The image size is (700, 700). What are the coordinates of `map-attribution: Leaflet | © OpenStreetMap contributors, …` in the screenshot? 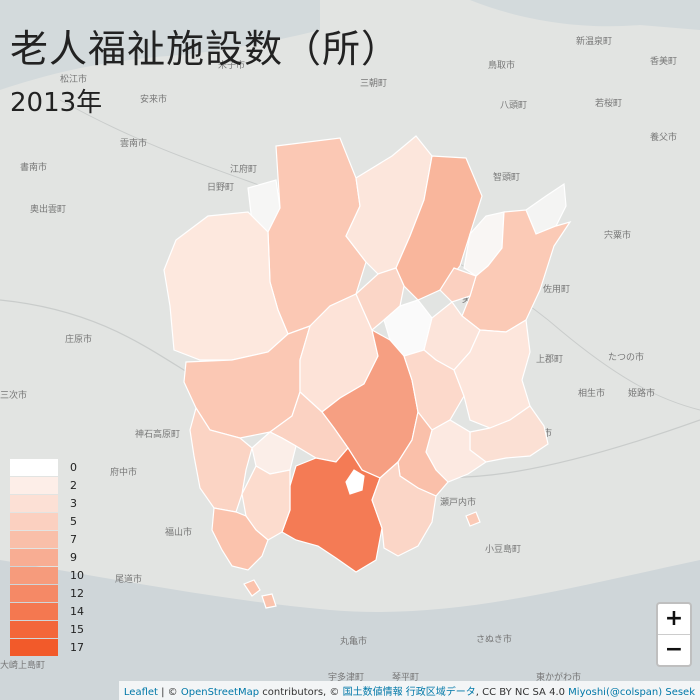 It's located at (409, 690).